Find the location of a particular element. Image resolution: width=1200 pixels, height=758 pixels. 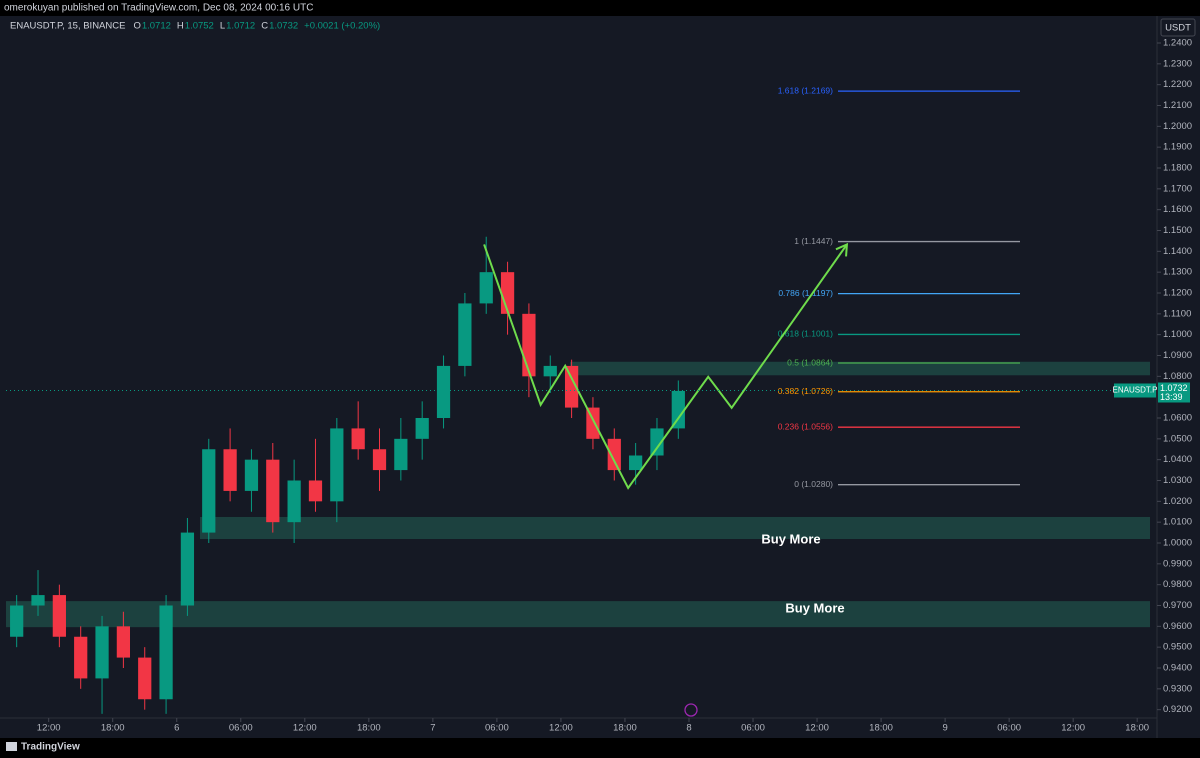

alert-icon is located at coordinates (691, 710).